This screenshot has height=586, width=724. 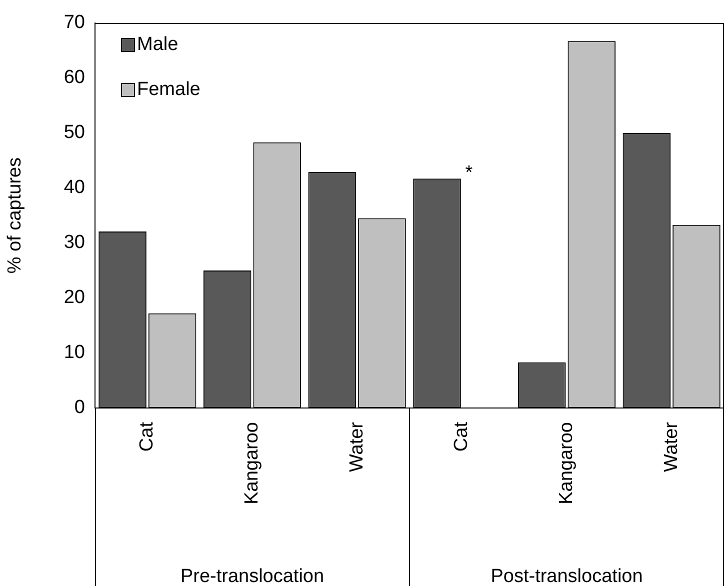 I want to click on text: Pre-translocation, so click(x=252, y=576).